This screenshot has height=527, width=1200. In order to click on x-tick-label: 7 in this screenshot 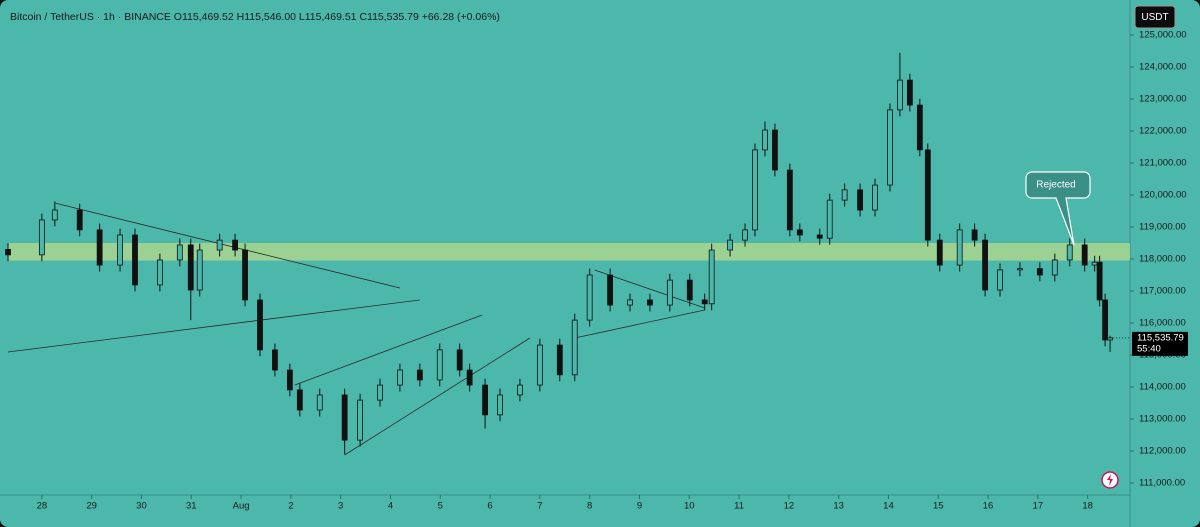, I will do `click(539, 506)`.